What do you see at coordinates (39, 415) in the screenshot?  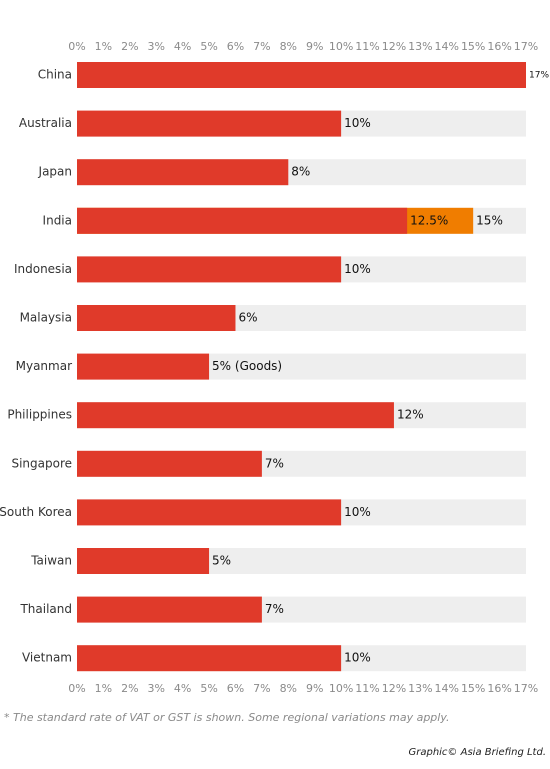 I see `category-label: Philippines` at bounding box center [39, 415].